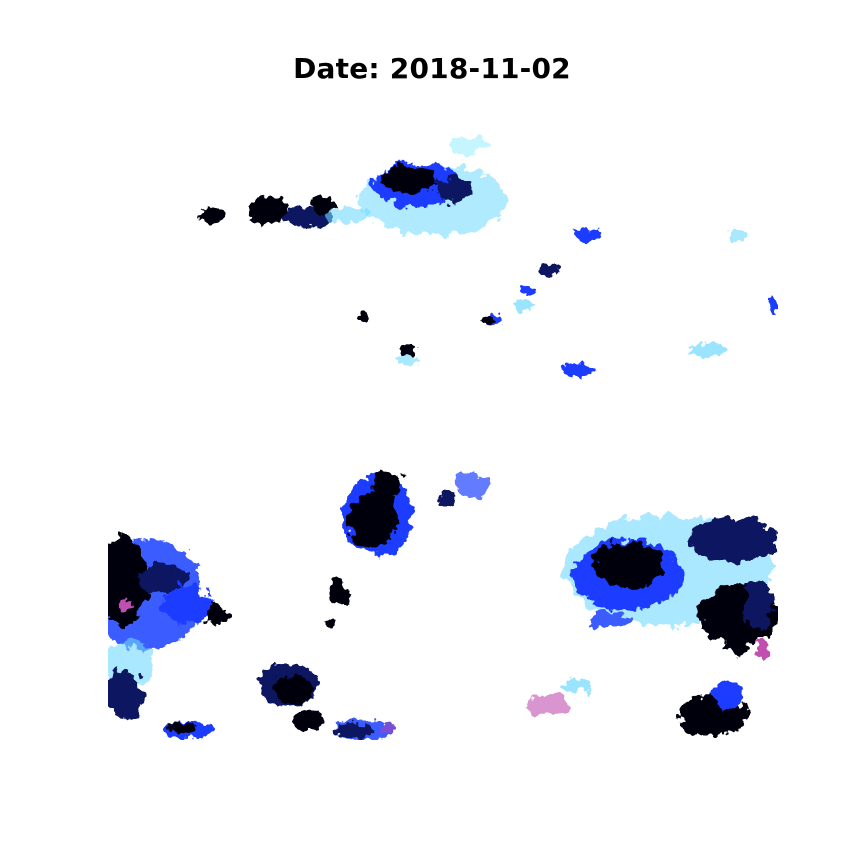  What do you see at coordinates (284, 211) in the screenshot?
I see `top-left-patches` at bounding box center [284, 211].